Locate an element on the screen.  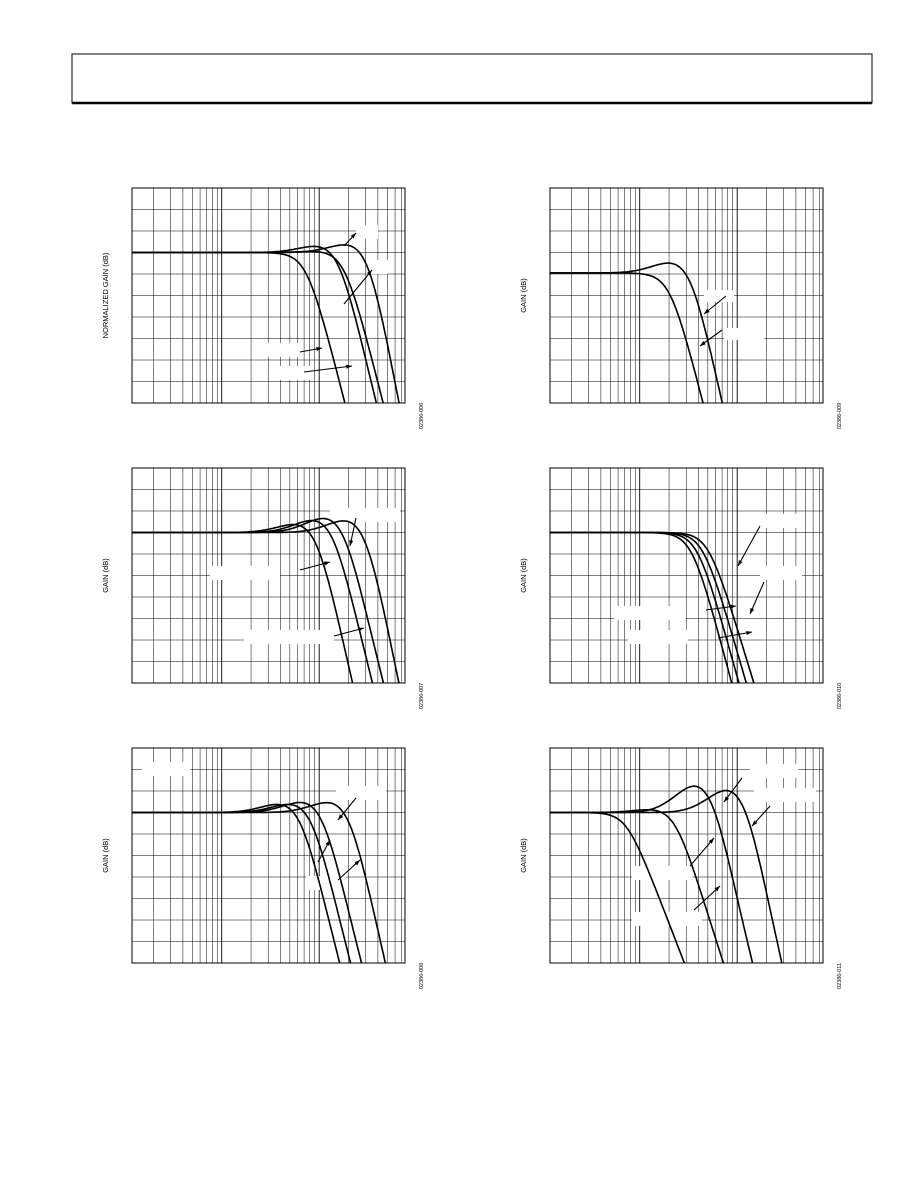
figure-code: 02386-007 is located at coordinates (422, 696).